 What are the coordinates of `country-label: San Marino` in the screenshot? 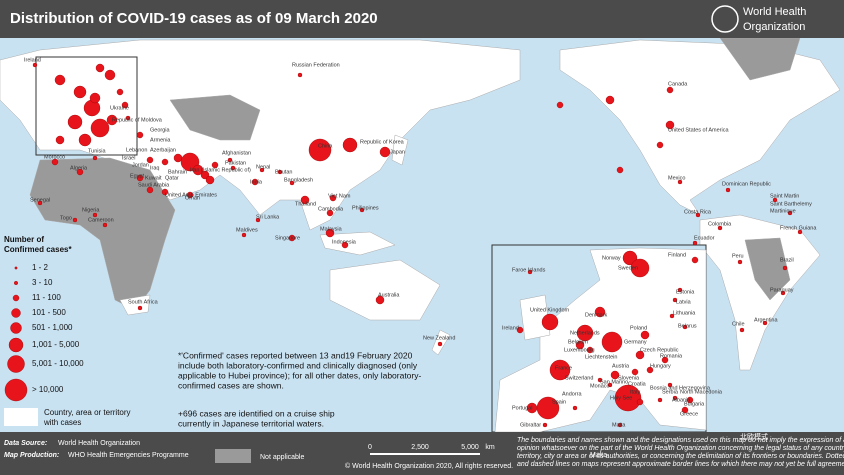 It's located at (614, 382).